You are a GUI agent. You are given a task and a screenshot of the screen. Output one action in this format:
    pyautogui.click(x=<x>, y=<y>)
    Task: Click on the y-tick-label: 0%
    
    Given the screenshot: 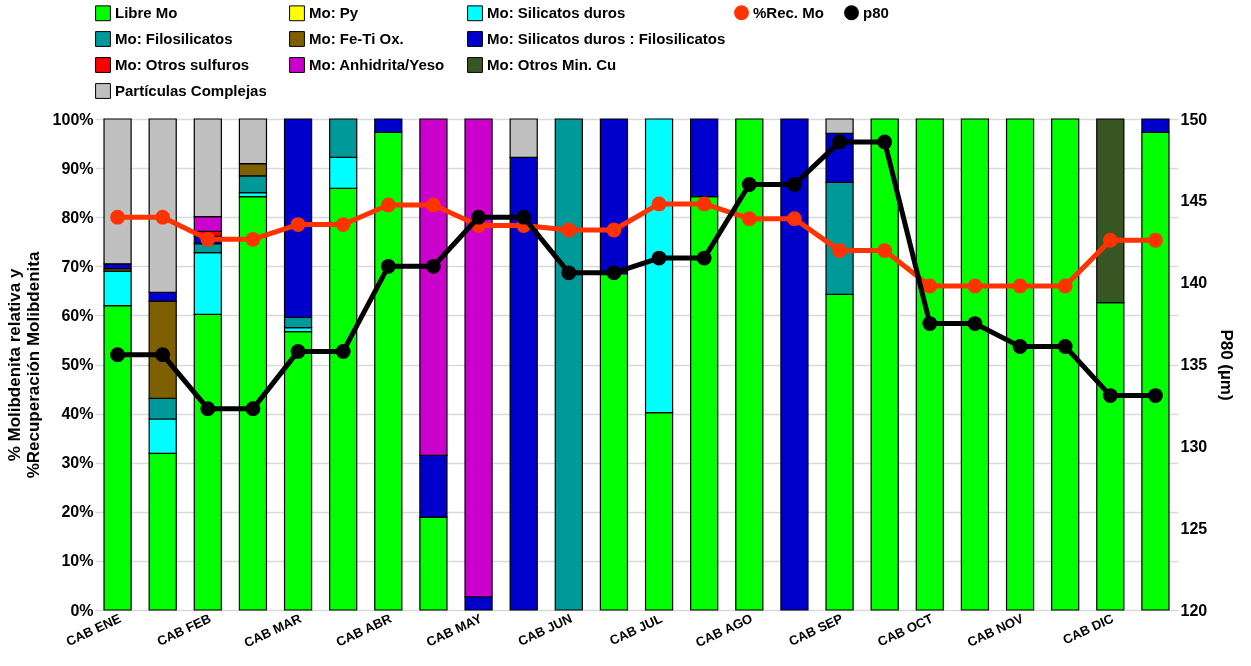 What is the action you would take?
    pyautogui.click(x=82, y=610)
    